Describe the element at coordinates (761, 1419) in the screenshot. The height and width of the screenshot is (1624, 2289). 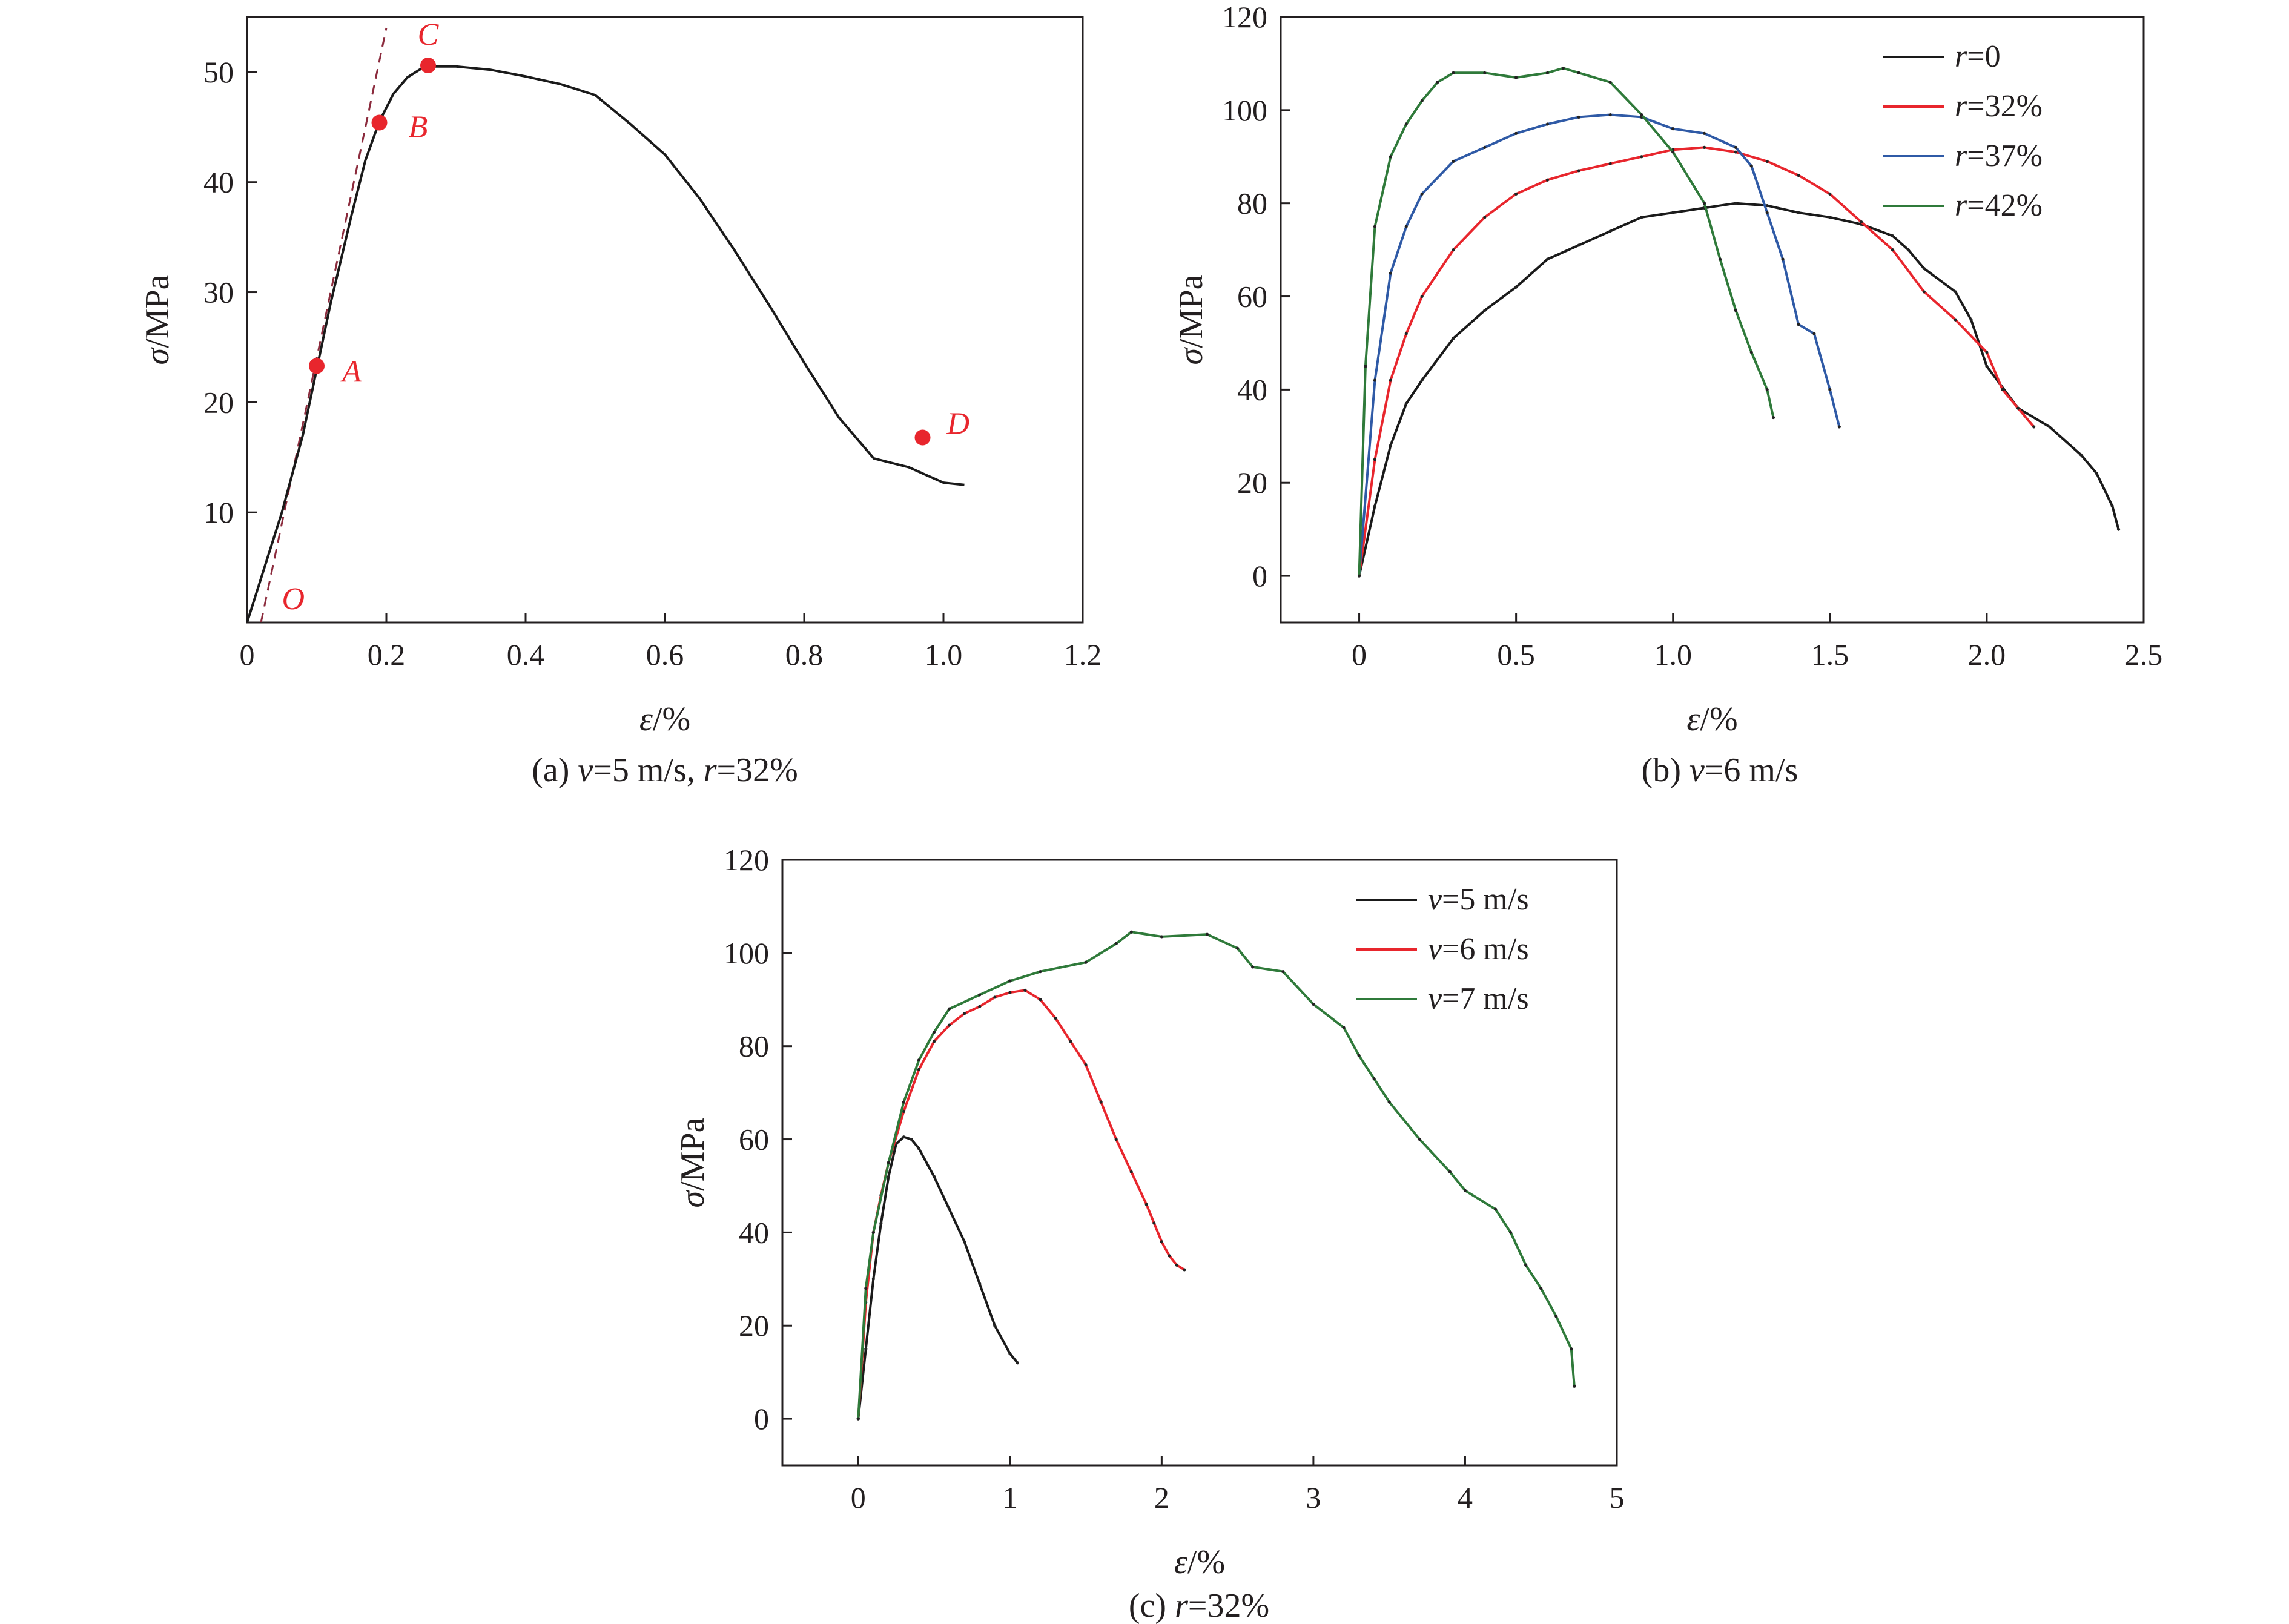
I see `y-tick-label: 0` at that location.